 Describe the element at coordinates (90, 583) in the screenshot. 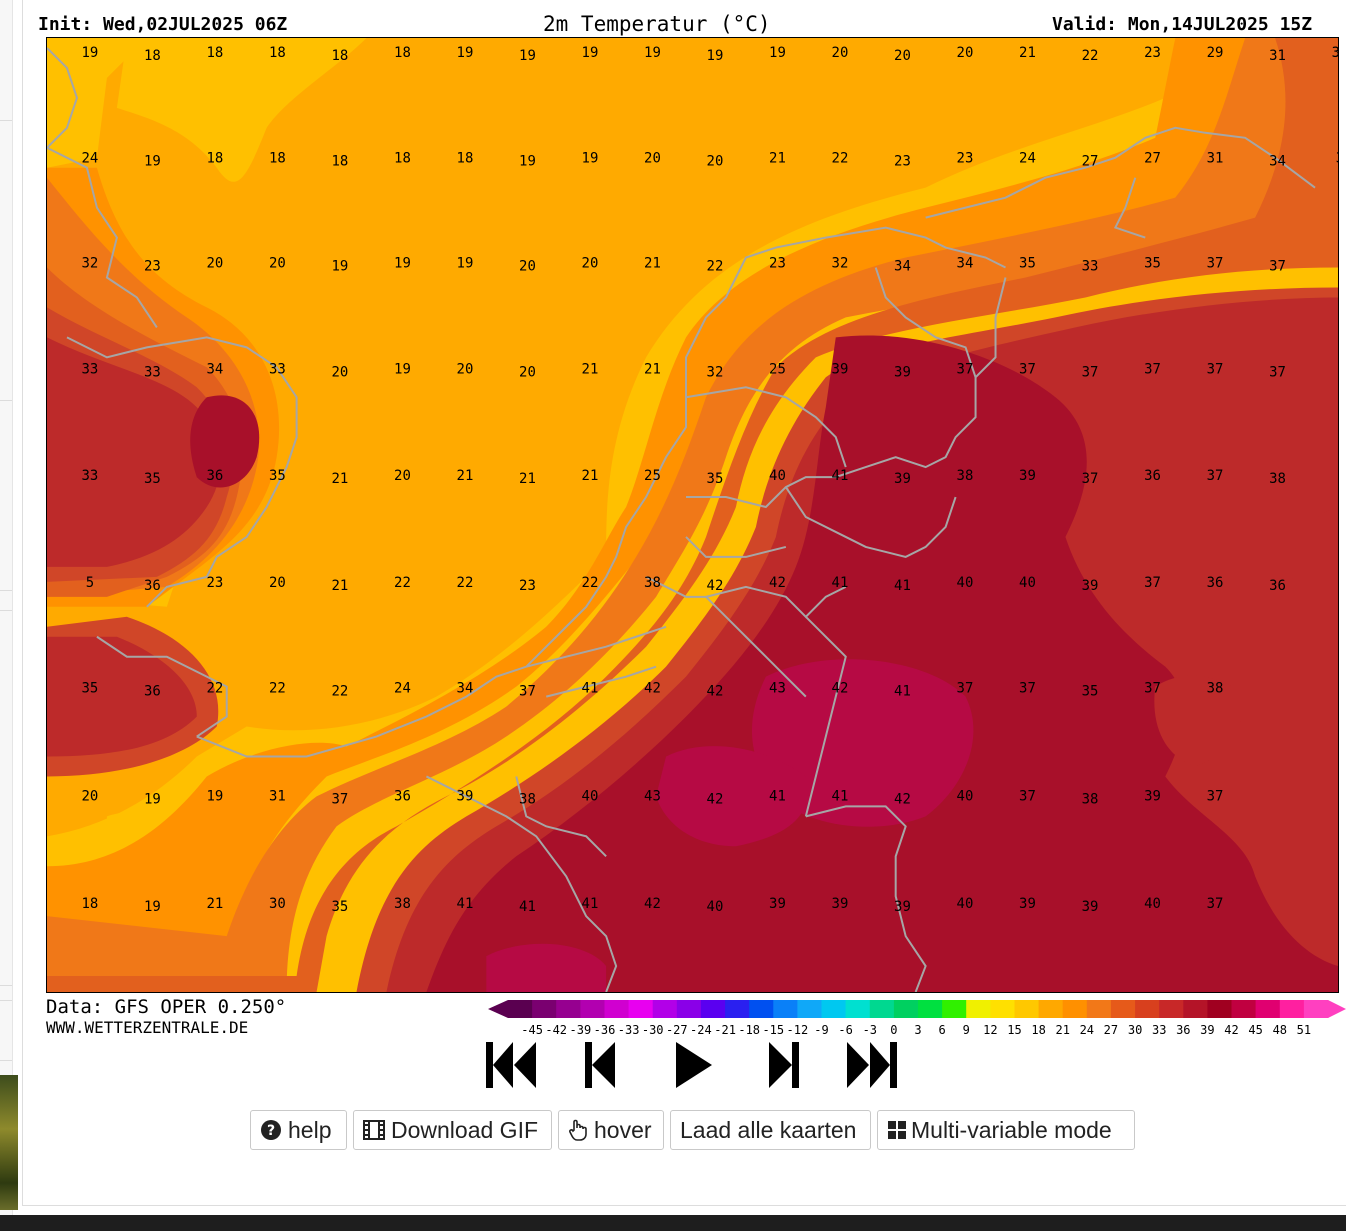

I see `temperature-value: 5` at that location.